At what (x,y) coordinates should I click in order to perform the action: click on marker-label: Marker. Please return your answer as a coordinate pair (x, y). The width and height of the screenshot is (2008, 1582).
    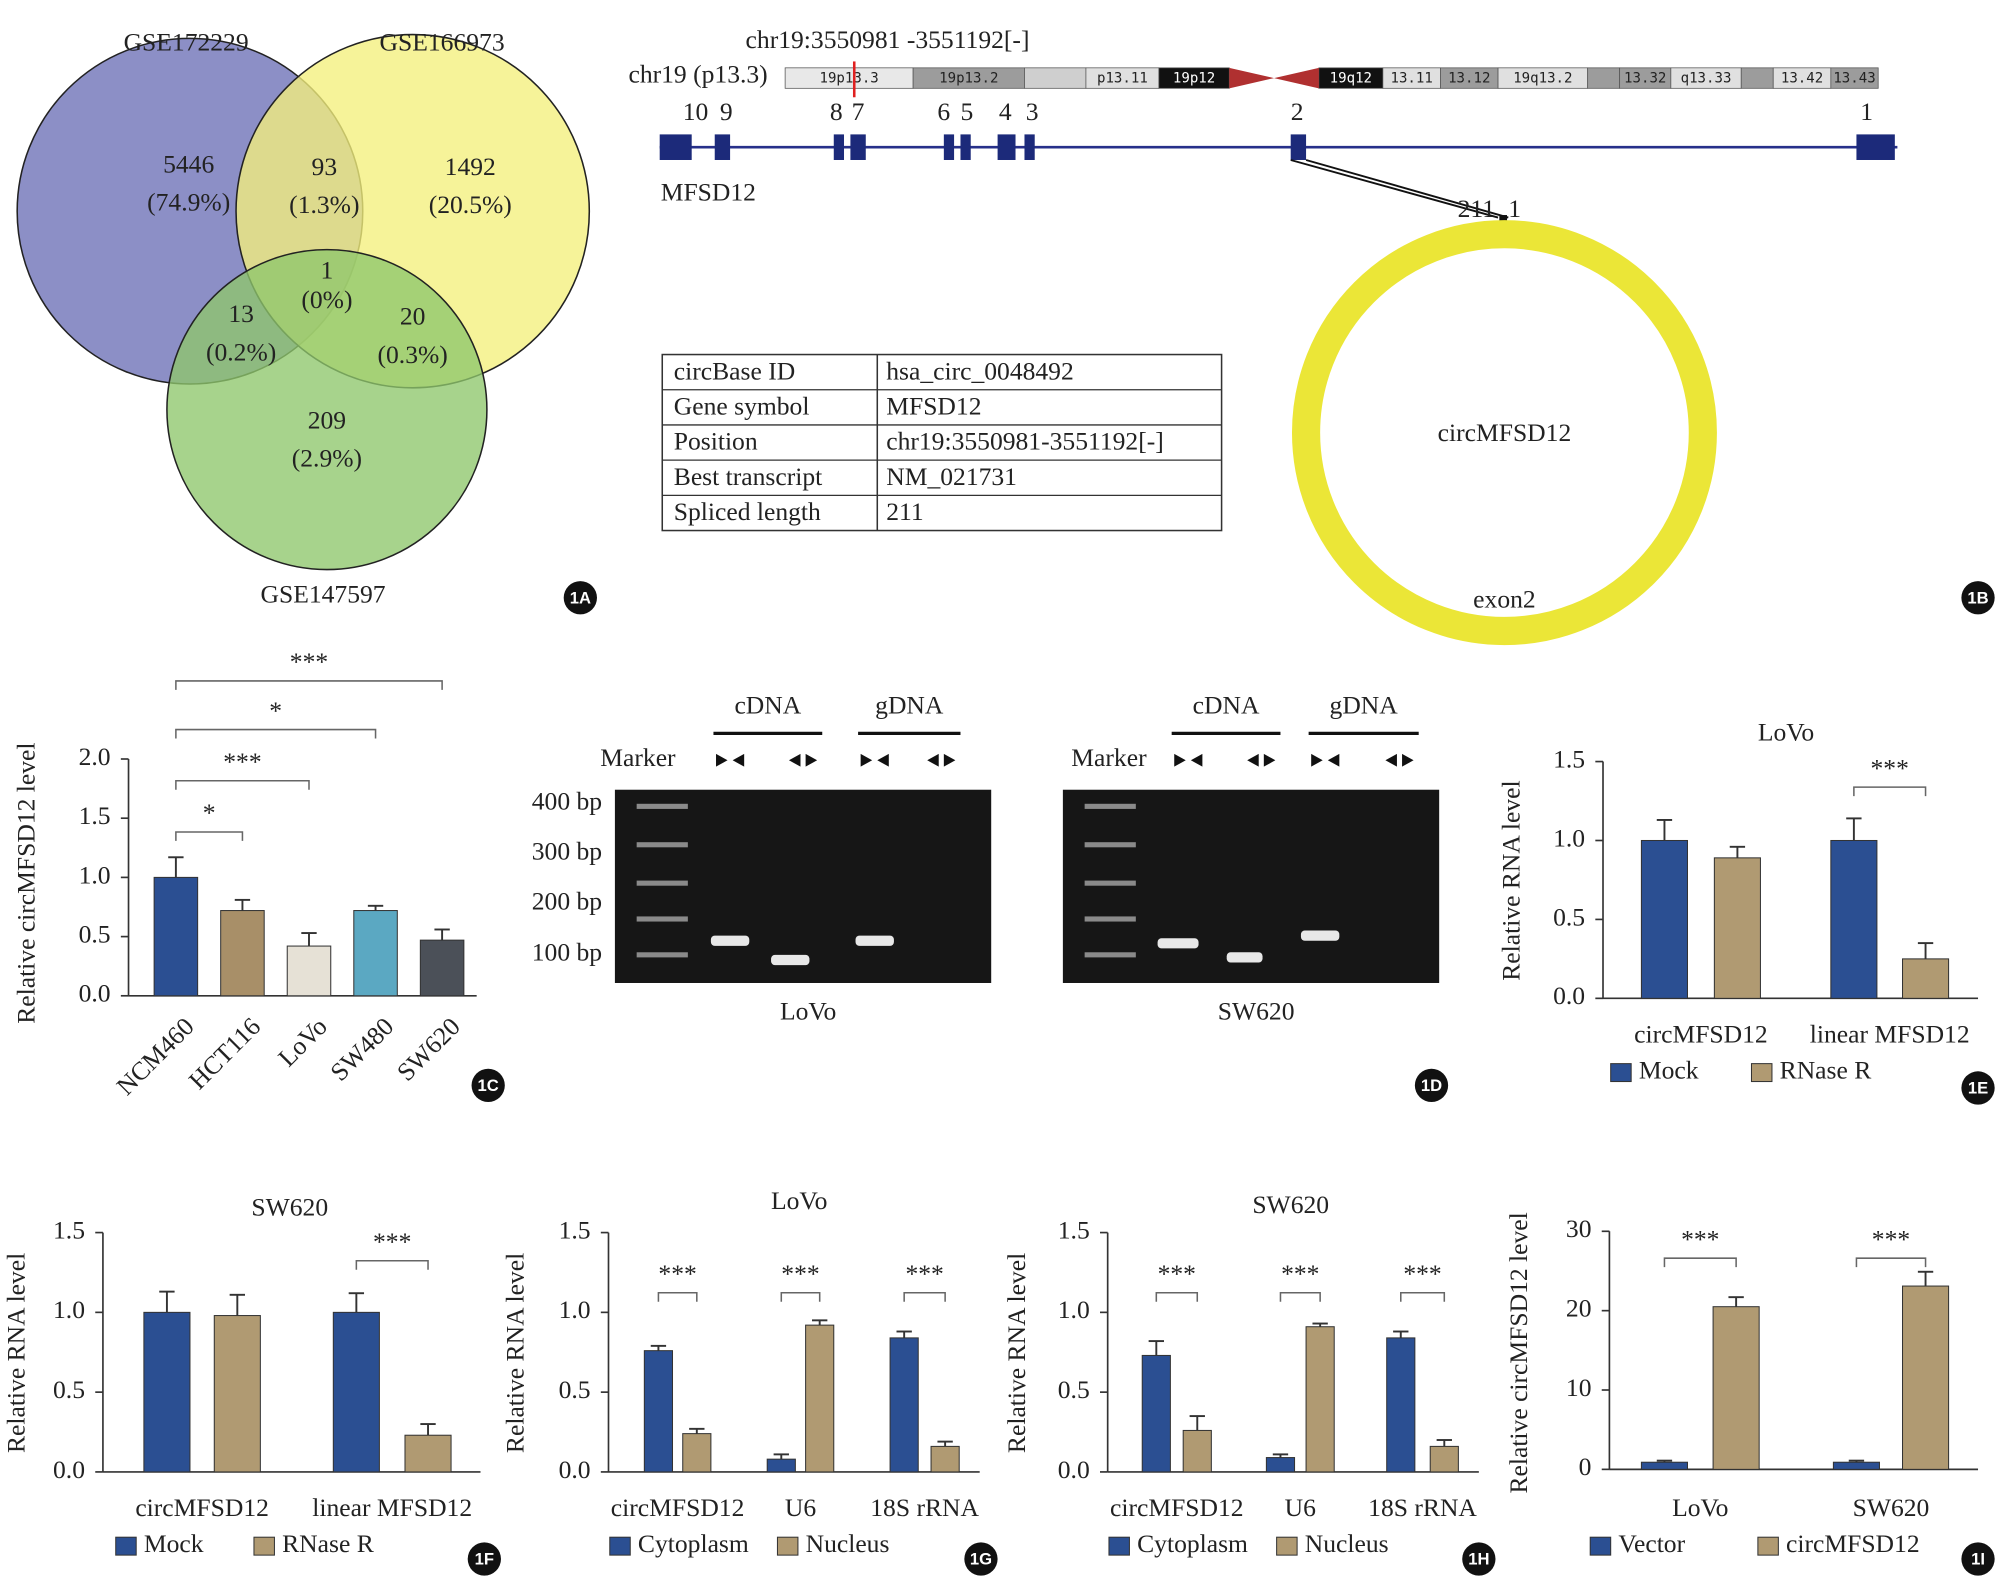
    Looking at the image, I should click on (1109, 757).